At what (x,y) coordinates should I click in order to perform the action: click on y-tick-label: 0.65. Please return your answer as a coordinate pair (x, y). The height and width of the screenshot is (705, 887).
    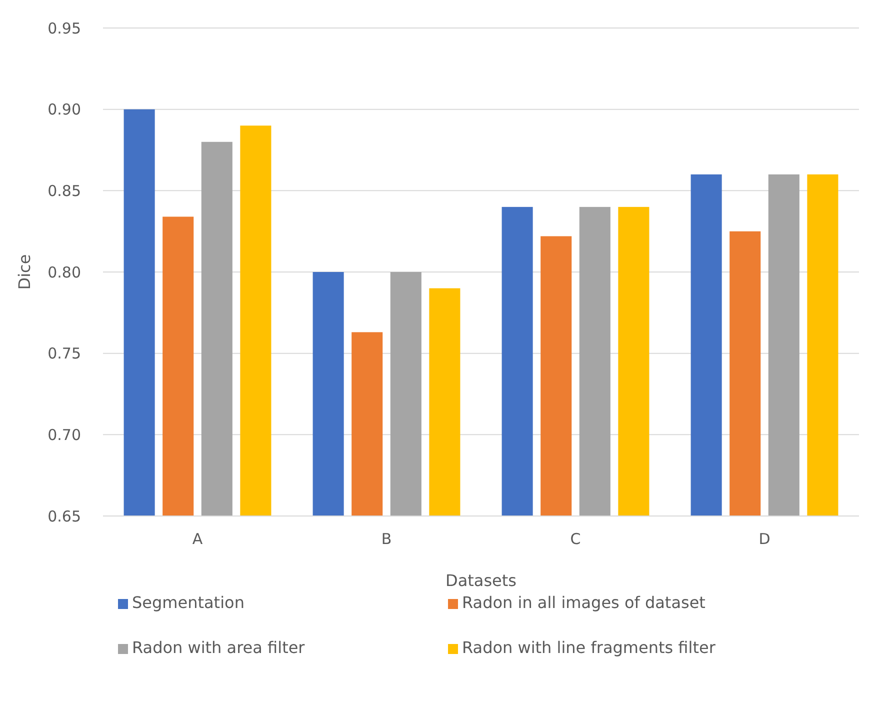
    Looking at the image, I should click on (64, 516).